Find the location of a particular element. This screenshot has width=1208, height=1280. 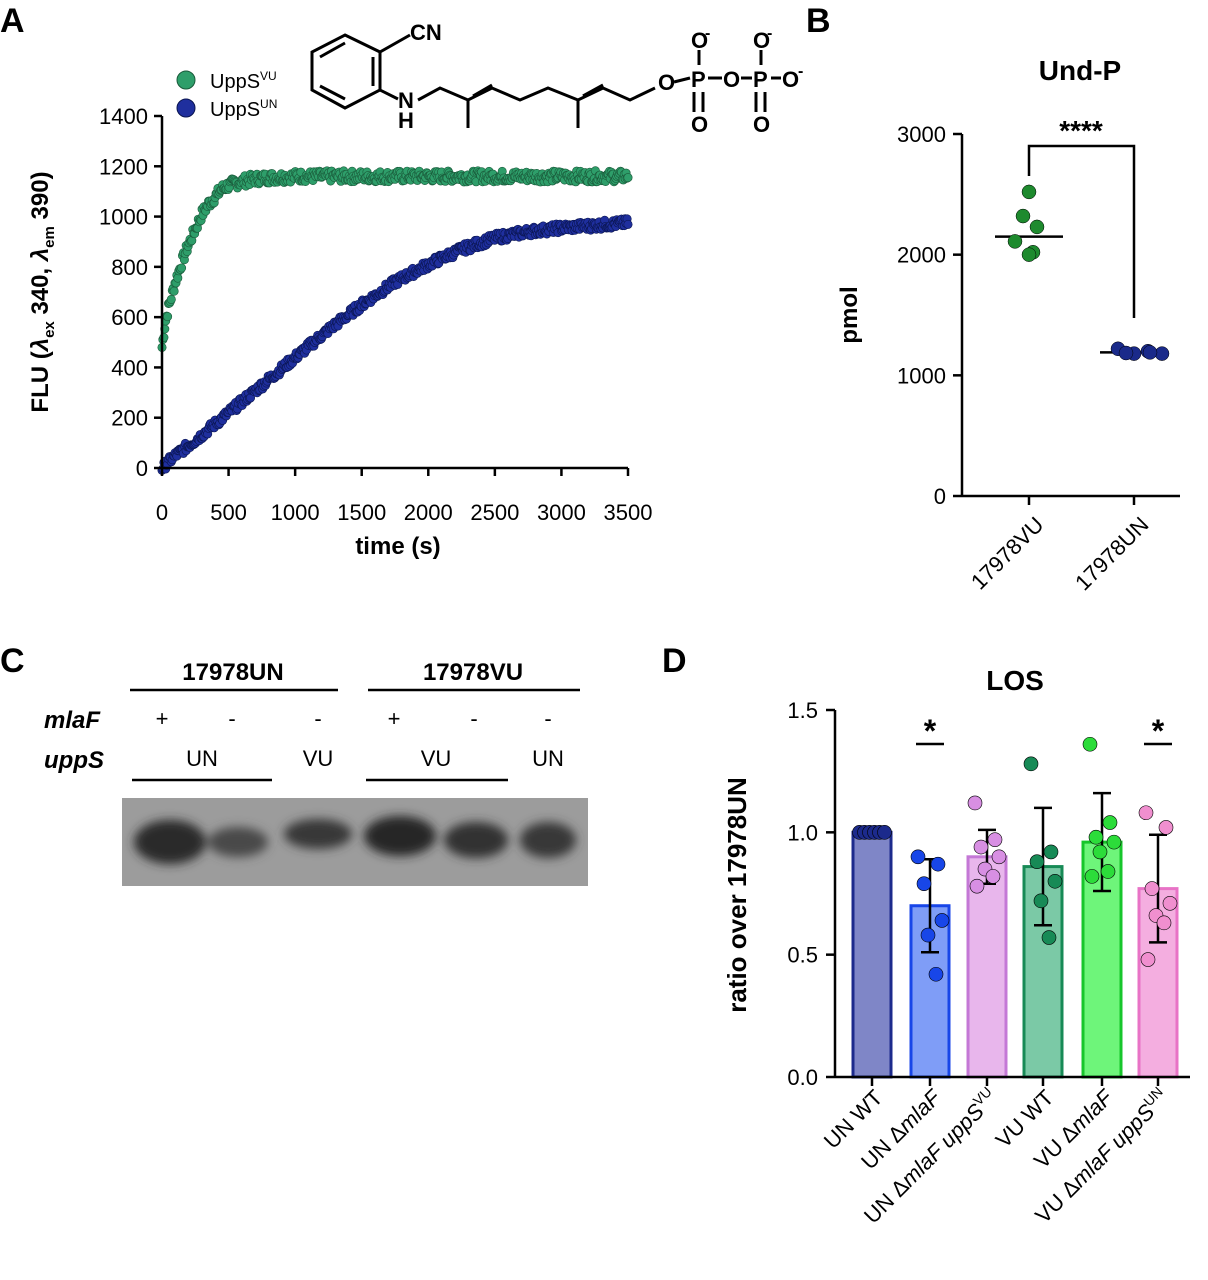

upps-label: UN is located at coordinates (202, 758).